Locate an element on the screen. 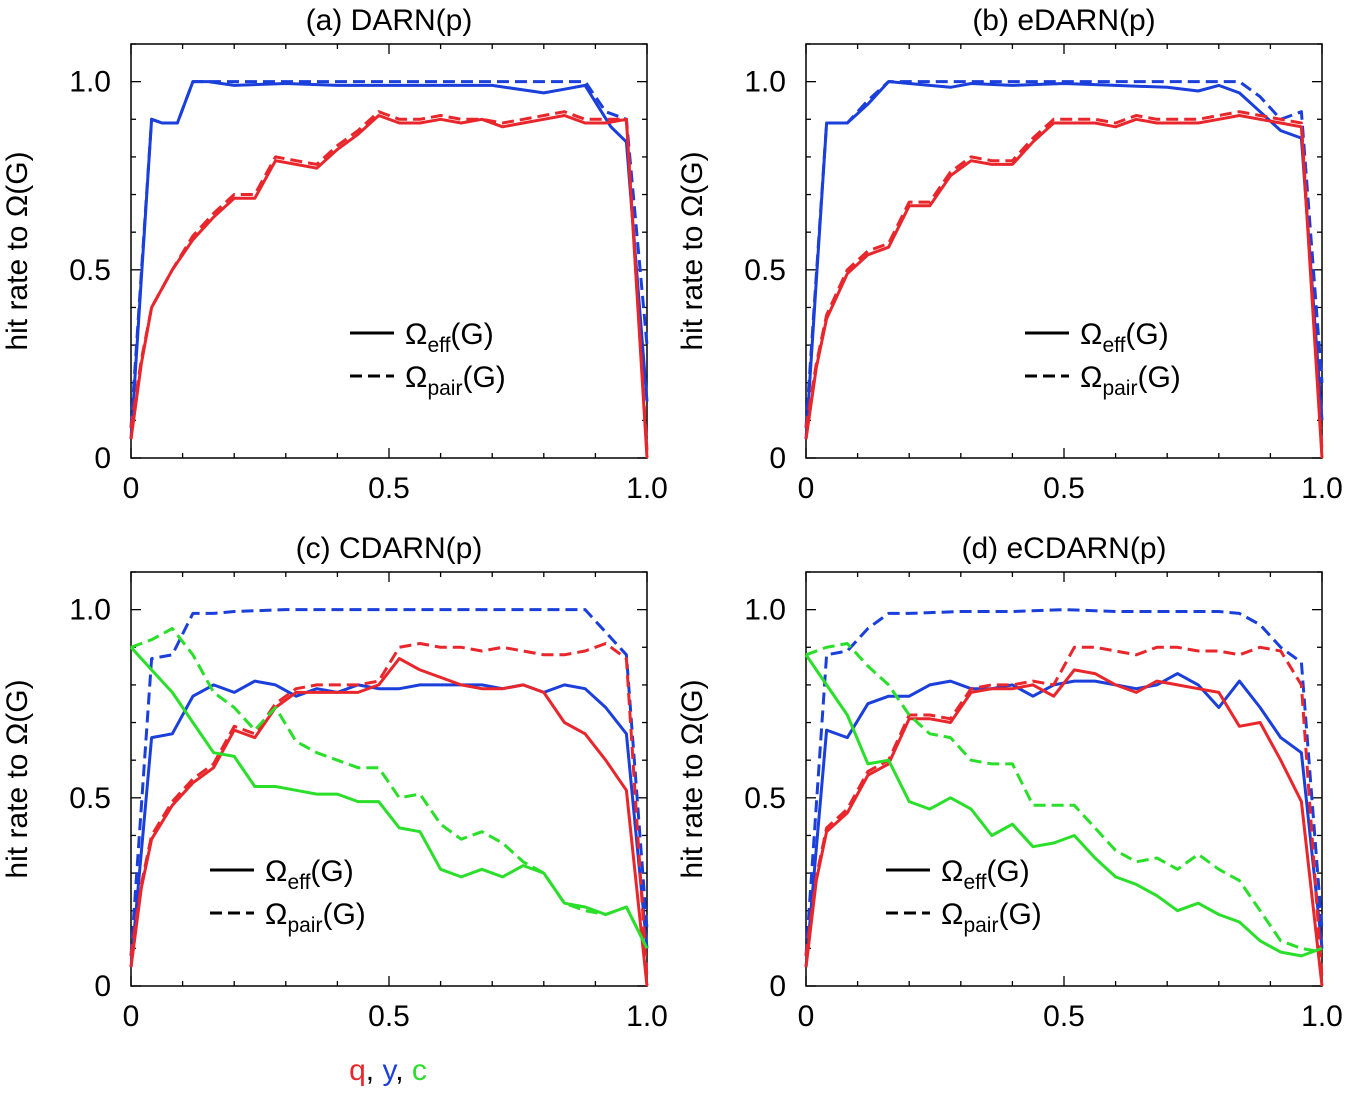 The image size is (1350, 1094). x-axis-label-part: c is located at coordinates (419, 1070).